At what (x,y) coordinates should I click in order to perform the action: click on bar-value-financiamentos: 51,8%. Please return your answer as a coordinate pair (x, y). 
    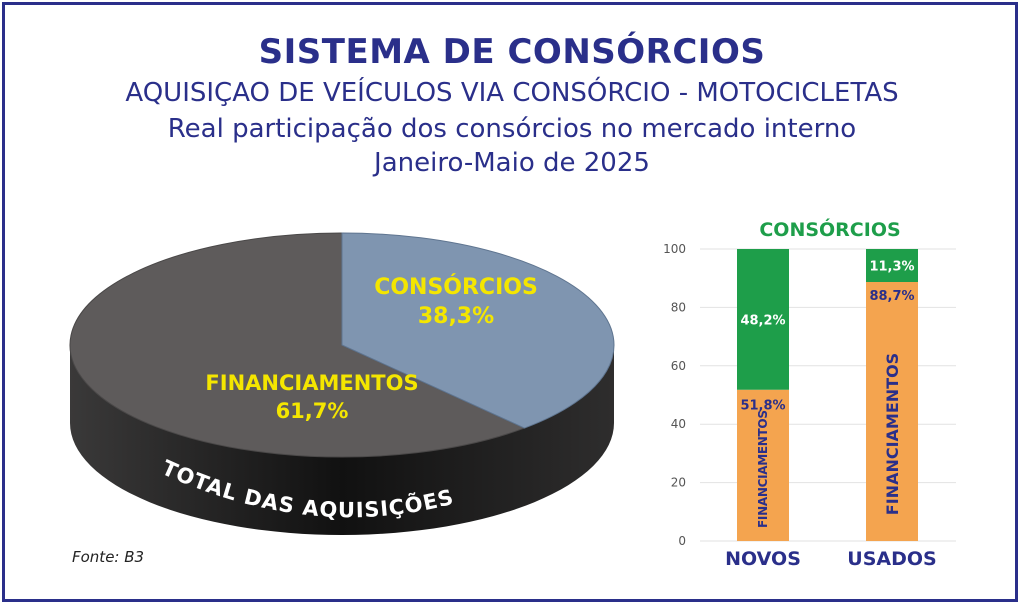
    Looking at the image, I should click on (762, 406).